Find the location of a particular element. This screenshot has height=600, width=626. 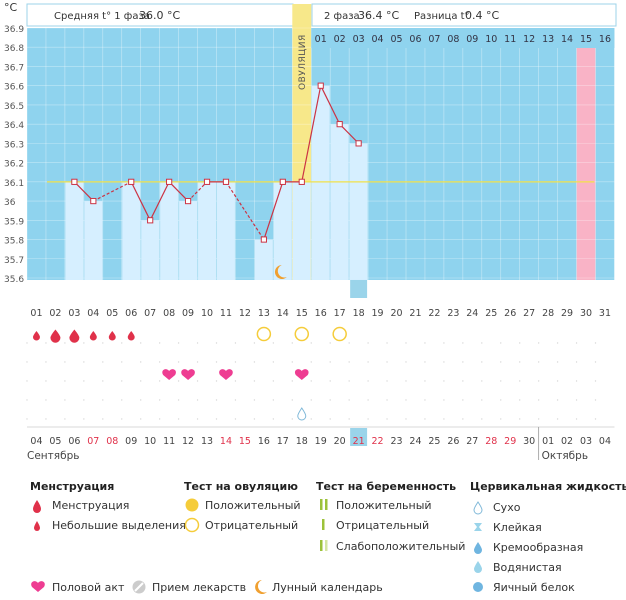

phase2-day-label: 07 is located at coordinates (434, 39).